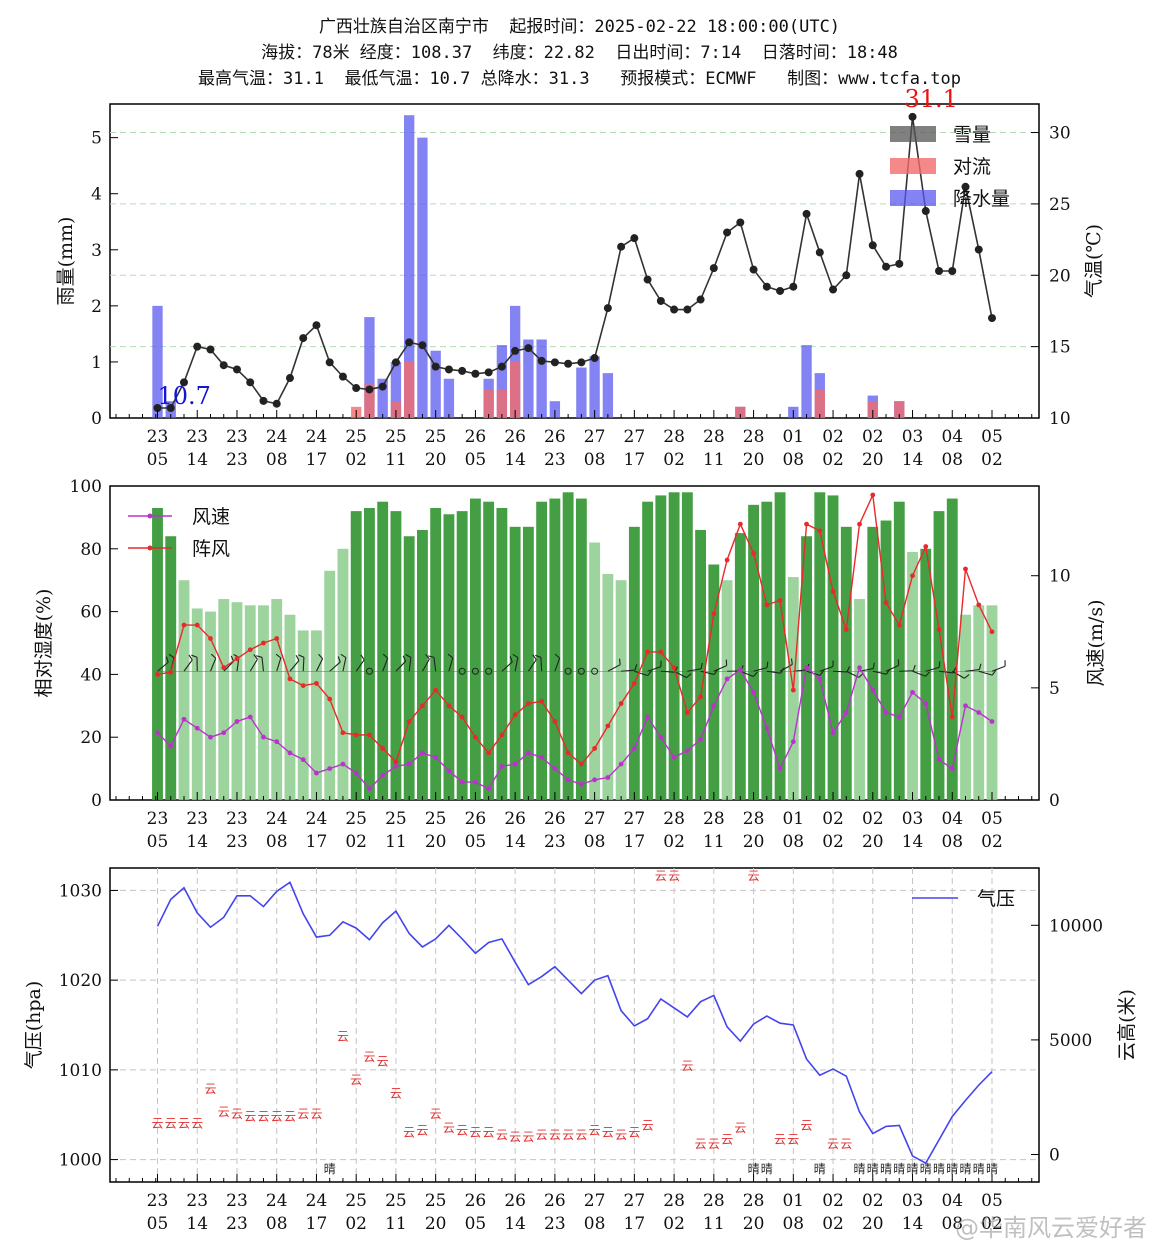 The width and height of the screenshot is (1159, 1253). Describe the element at coordinates (489, 671) in the screenshot. I see `wind-barb-calm` at that location.